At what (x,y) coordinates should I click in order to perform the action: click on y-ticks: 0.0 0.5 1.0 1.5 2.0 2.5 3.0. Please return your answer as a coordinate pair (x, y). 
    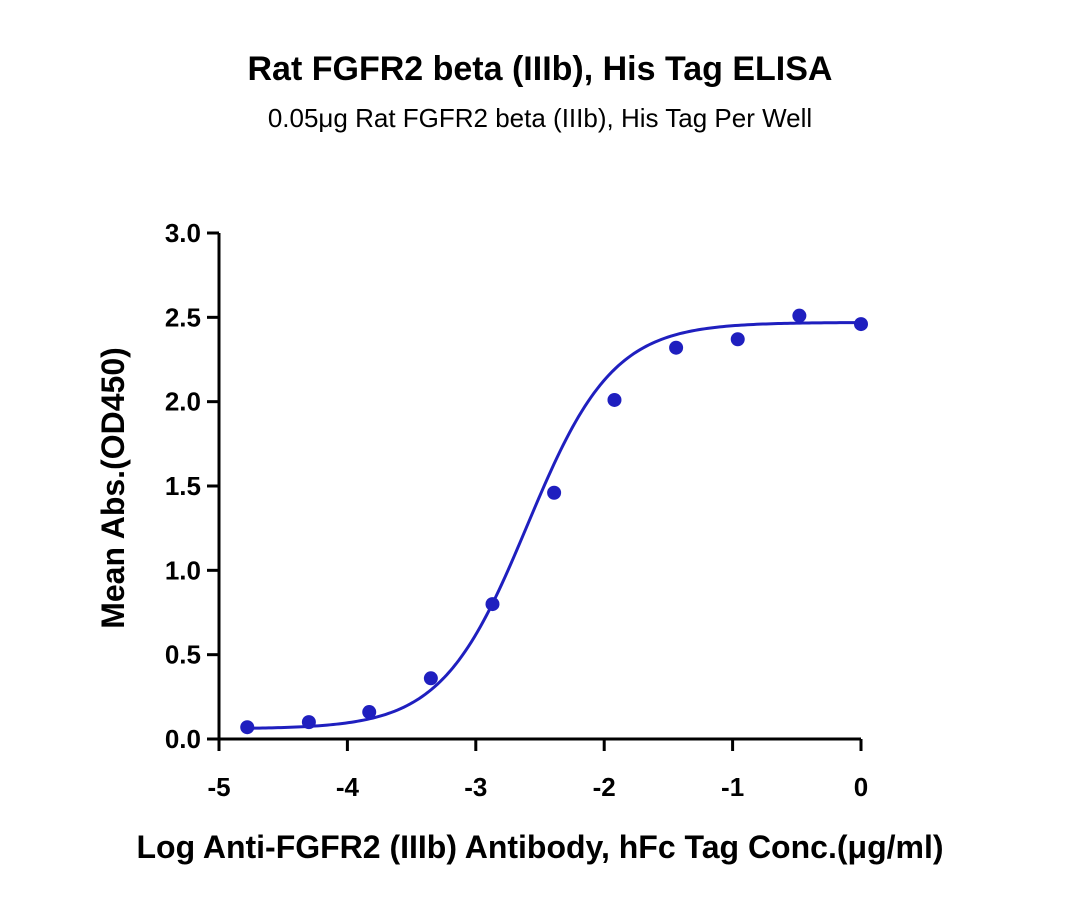
    Looking at the image, I should click on (192, 486).